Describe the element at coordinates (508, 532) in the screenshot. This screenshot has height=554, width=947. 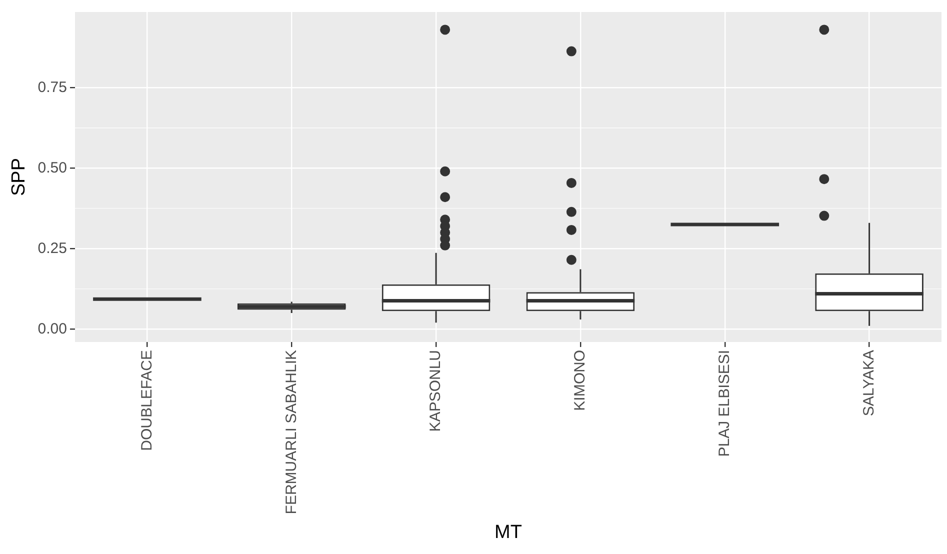
I see `x-axis-title: MT` at that location.